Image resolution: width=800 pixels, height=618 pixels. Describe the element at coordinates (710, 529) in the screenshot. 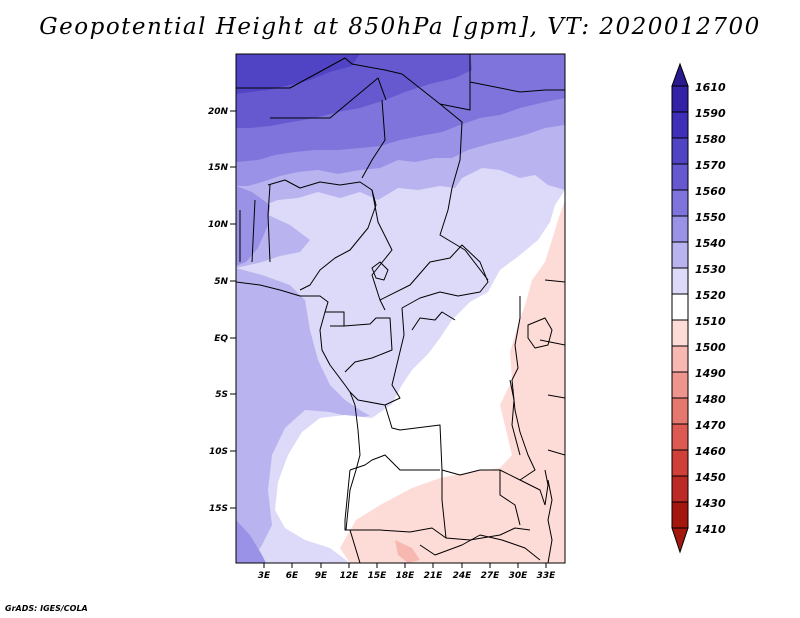

I see `colorbar-label: 1410` at that location.